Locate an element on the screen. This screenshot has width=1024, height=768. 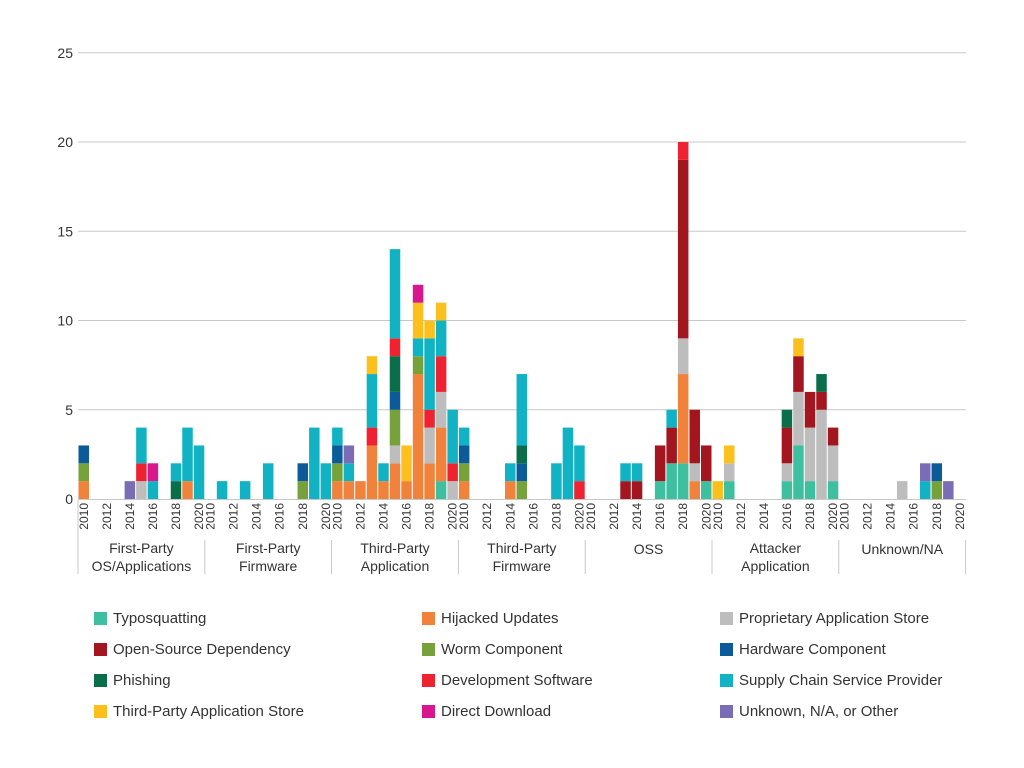
y-tick-label: 25 is located at coordinates (65, 53).